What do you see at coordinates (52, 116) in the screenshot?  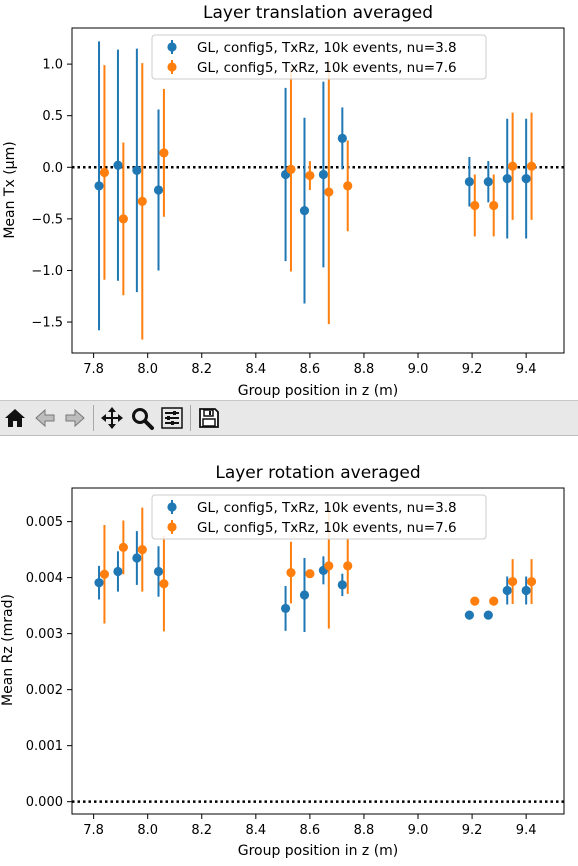 I see `y-tick-label: 0.5` at bounding box center [52, 116].